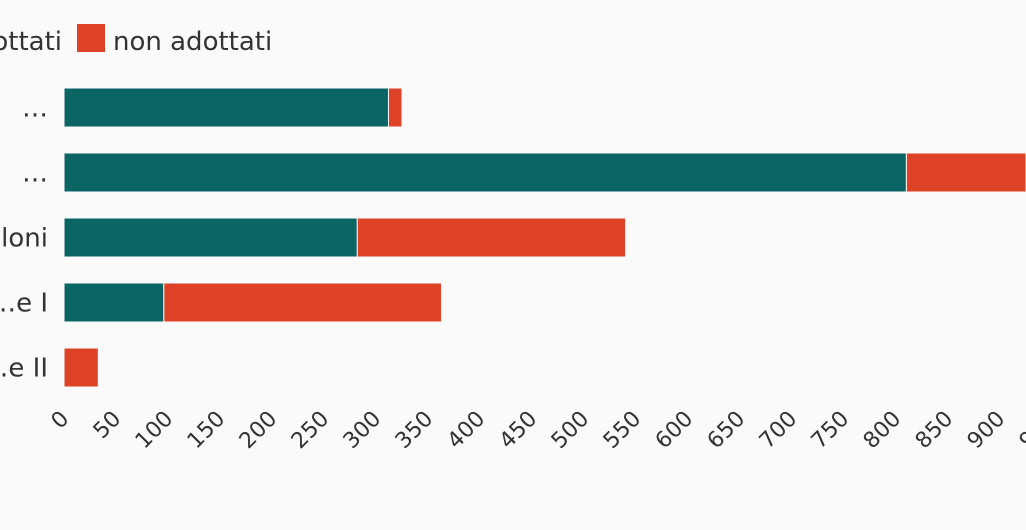 The image size is (1026, 530). Describe the element at coordinates (778, 430) in the screenshot. I see `x-tick-label-700: 700` at that location.